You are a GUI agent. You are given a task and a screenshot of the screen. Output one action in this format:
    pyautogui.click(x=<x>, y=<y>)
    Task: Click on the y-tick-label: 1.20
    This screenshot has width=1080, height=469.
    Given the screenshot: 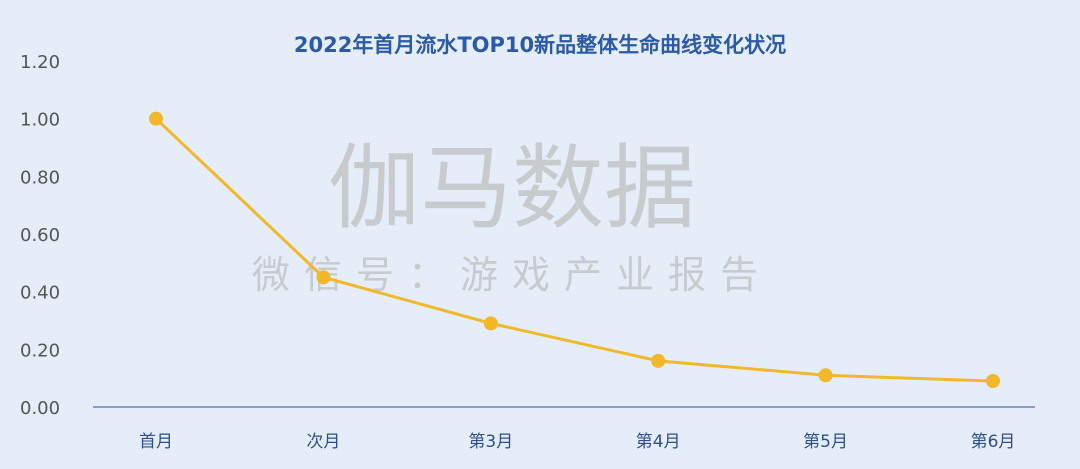 What is the action you would take?
    pyautogui.click(x=40, y=62)
    